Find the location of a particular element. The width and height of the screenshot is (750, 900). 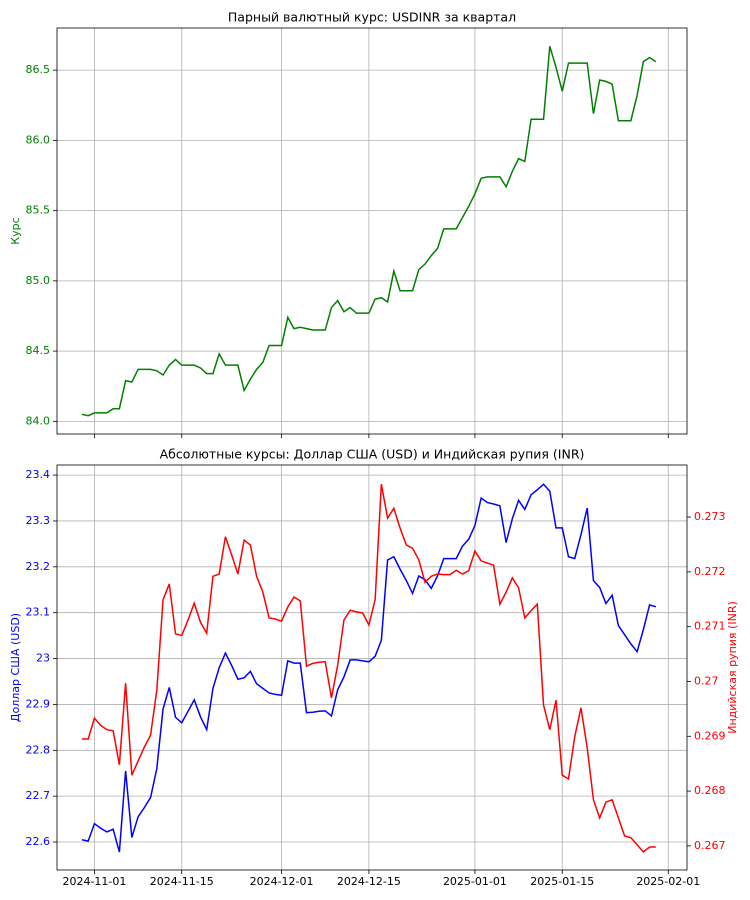

y-tick-label: 86.0 is located at coordinates (38, 139).